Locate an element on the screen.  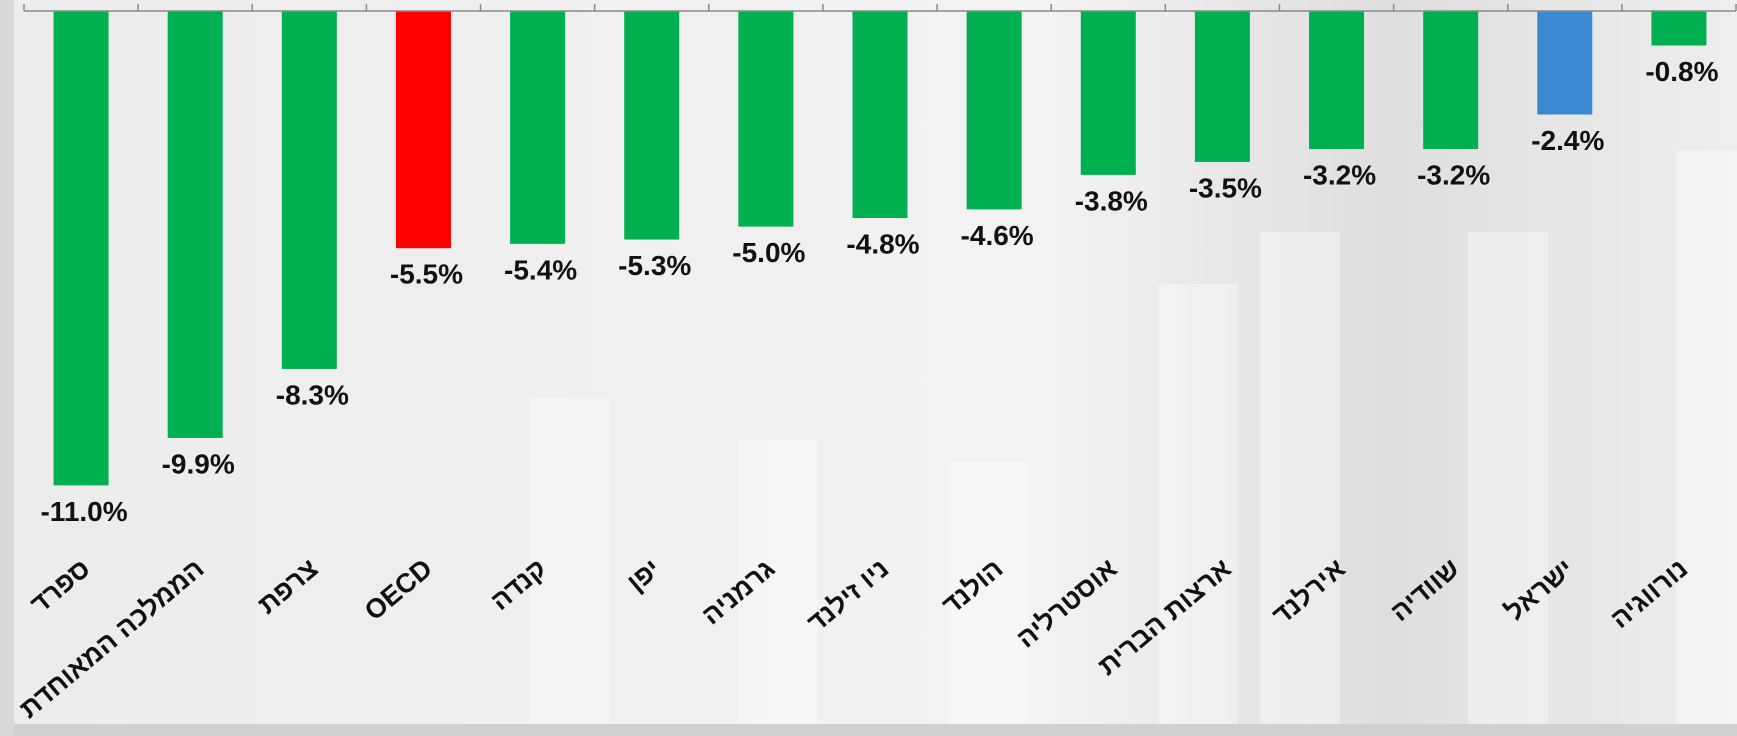
value-label: -5.0% is located at coordinates (768, 252).